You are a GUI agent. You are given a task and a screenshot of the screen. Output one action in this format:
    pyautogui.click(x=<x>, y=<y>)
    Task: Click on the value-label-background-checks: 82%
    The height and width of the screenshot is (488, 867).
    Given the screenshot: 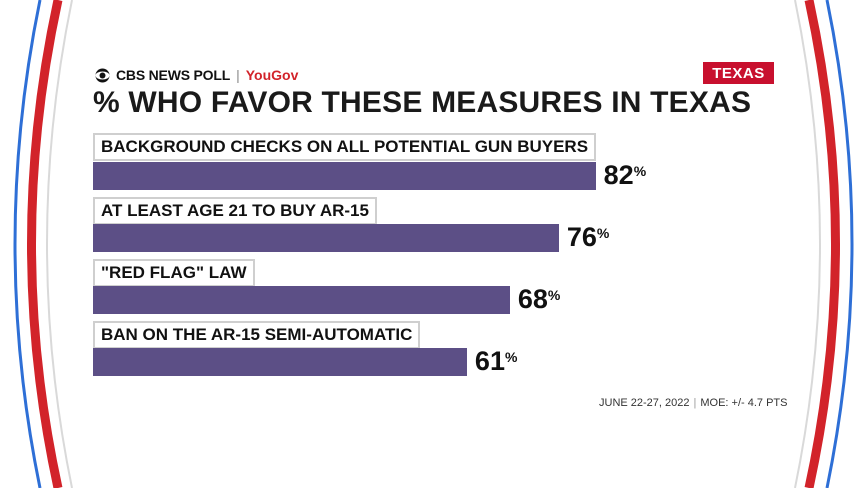 What is the action you would take?
    pyautogui.click(x=625, y=175)
    